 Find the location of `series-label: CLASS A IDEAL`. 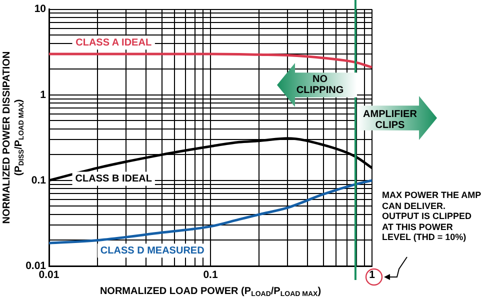

series-label: CLASS A IDEAL is located at coordinates (114, 42).